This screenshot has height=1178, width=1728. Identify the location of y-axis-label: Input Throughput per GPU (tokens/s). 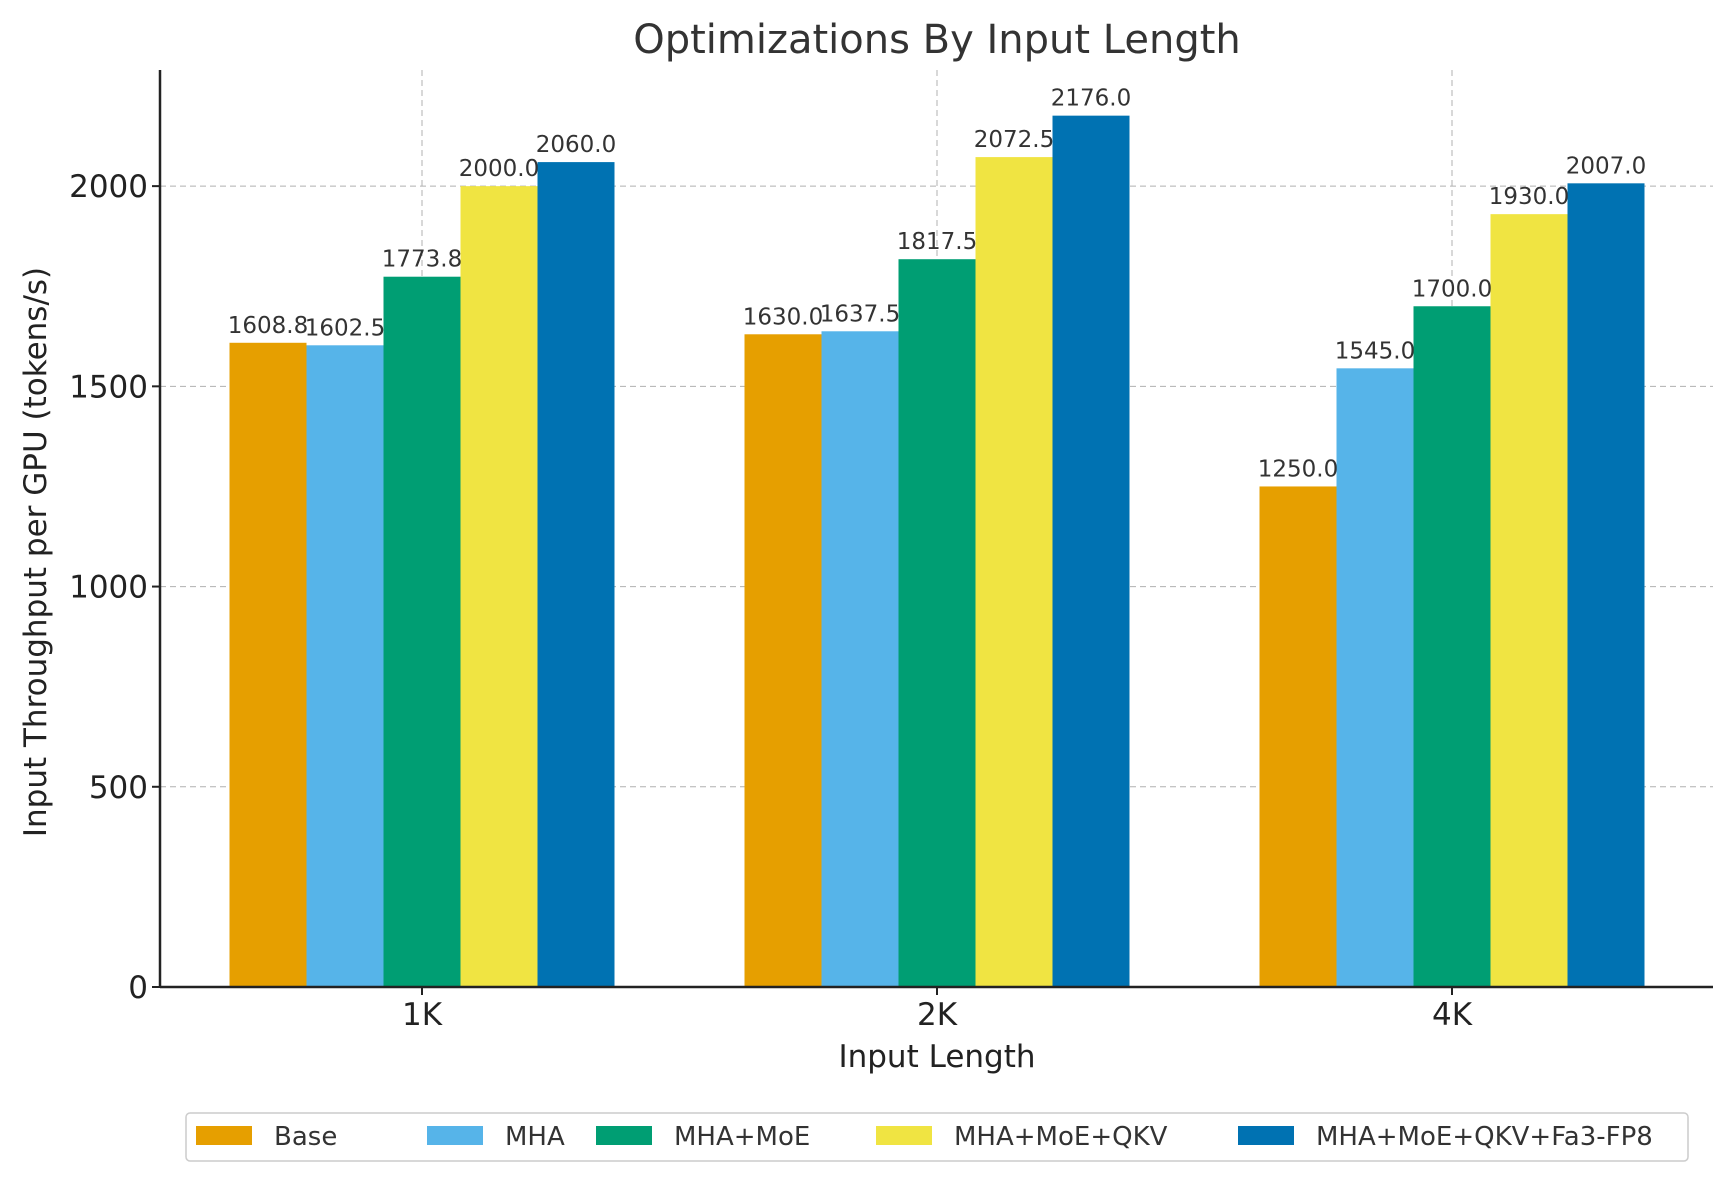
(36, 552).